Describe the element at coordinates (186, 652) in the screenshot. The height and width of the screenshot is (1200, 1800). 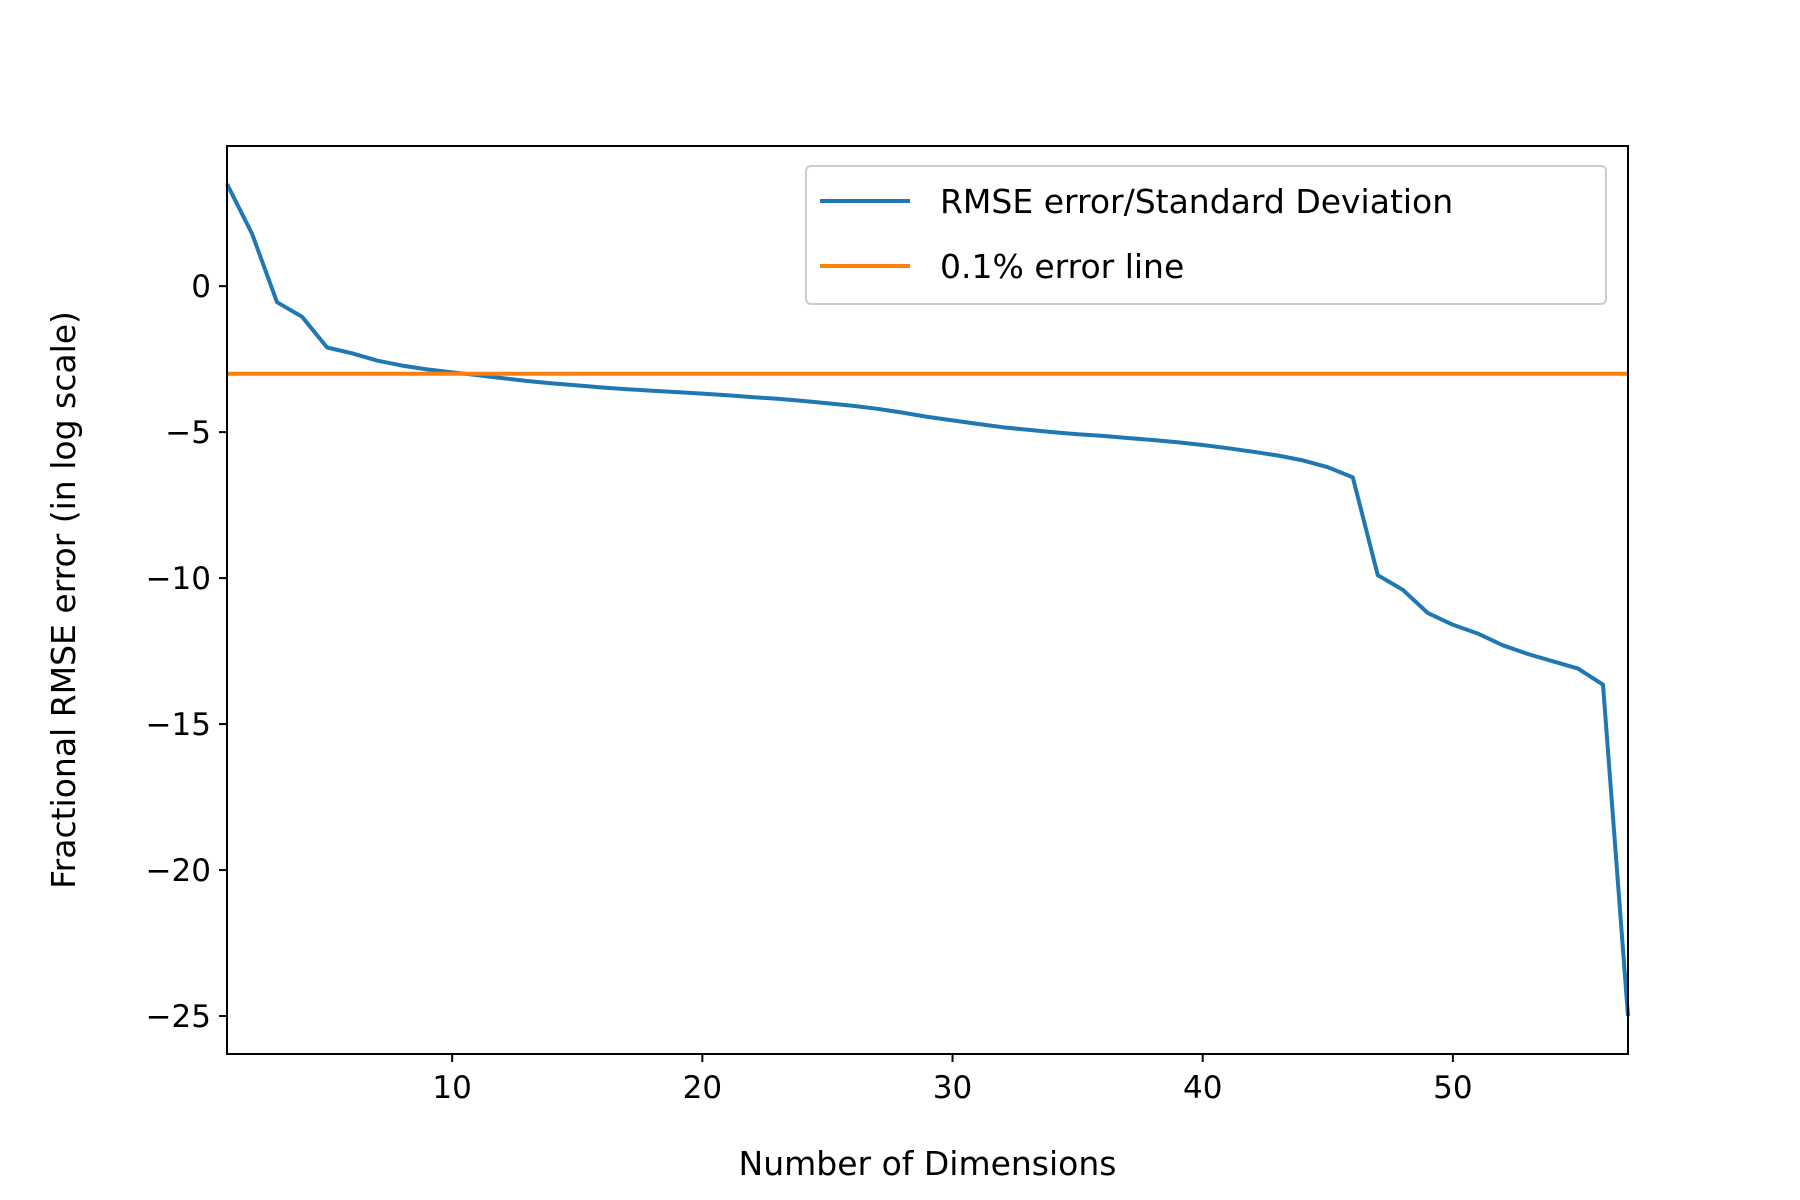
I see `y-axis: 0 −5 −10 −15 −20 −25` at that location.